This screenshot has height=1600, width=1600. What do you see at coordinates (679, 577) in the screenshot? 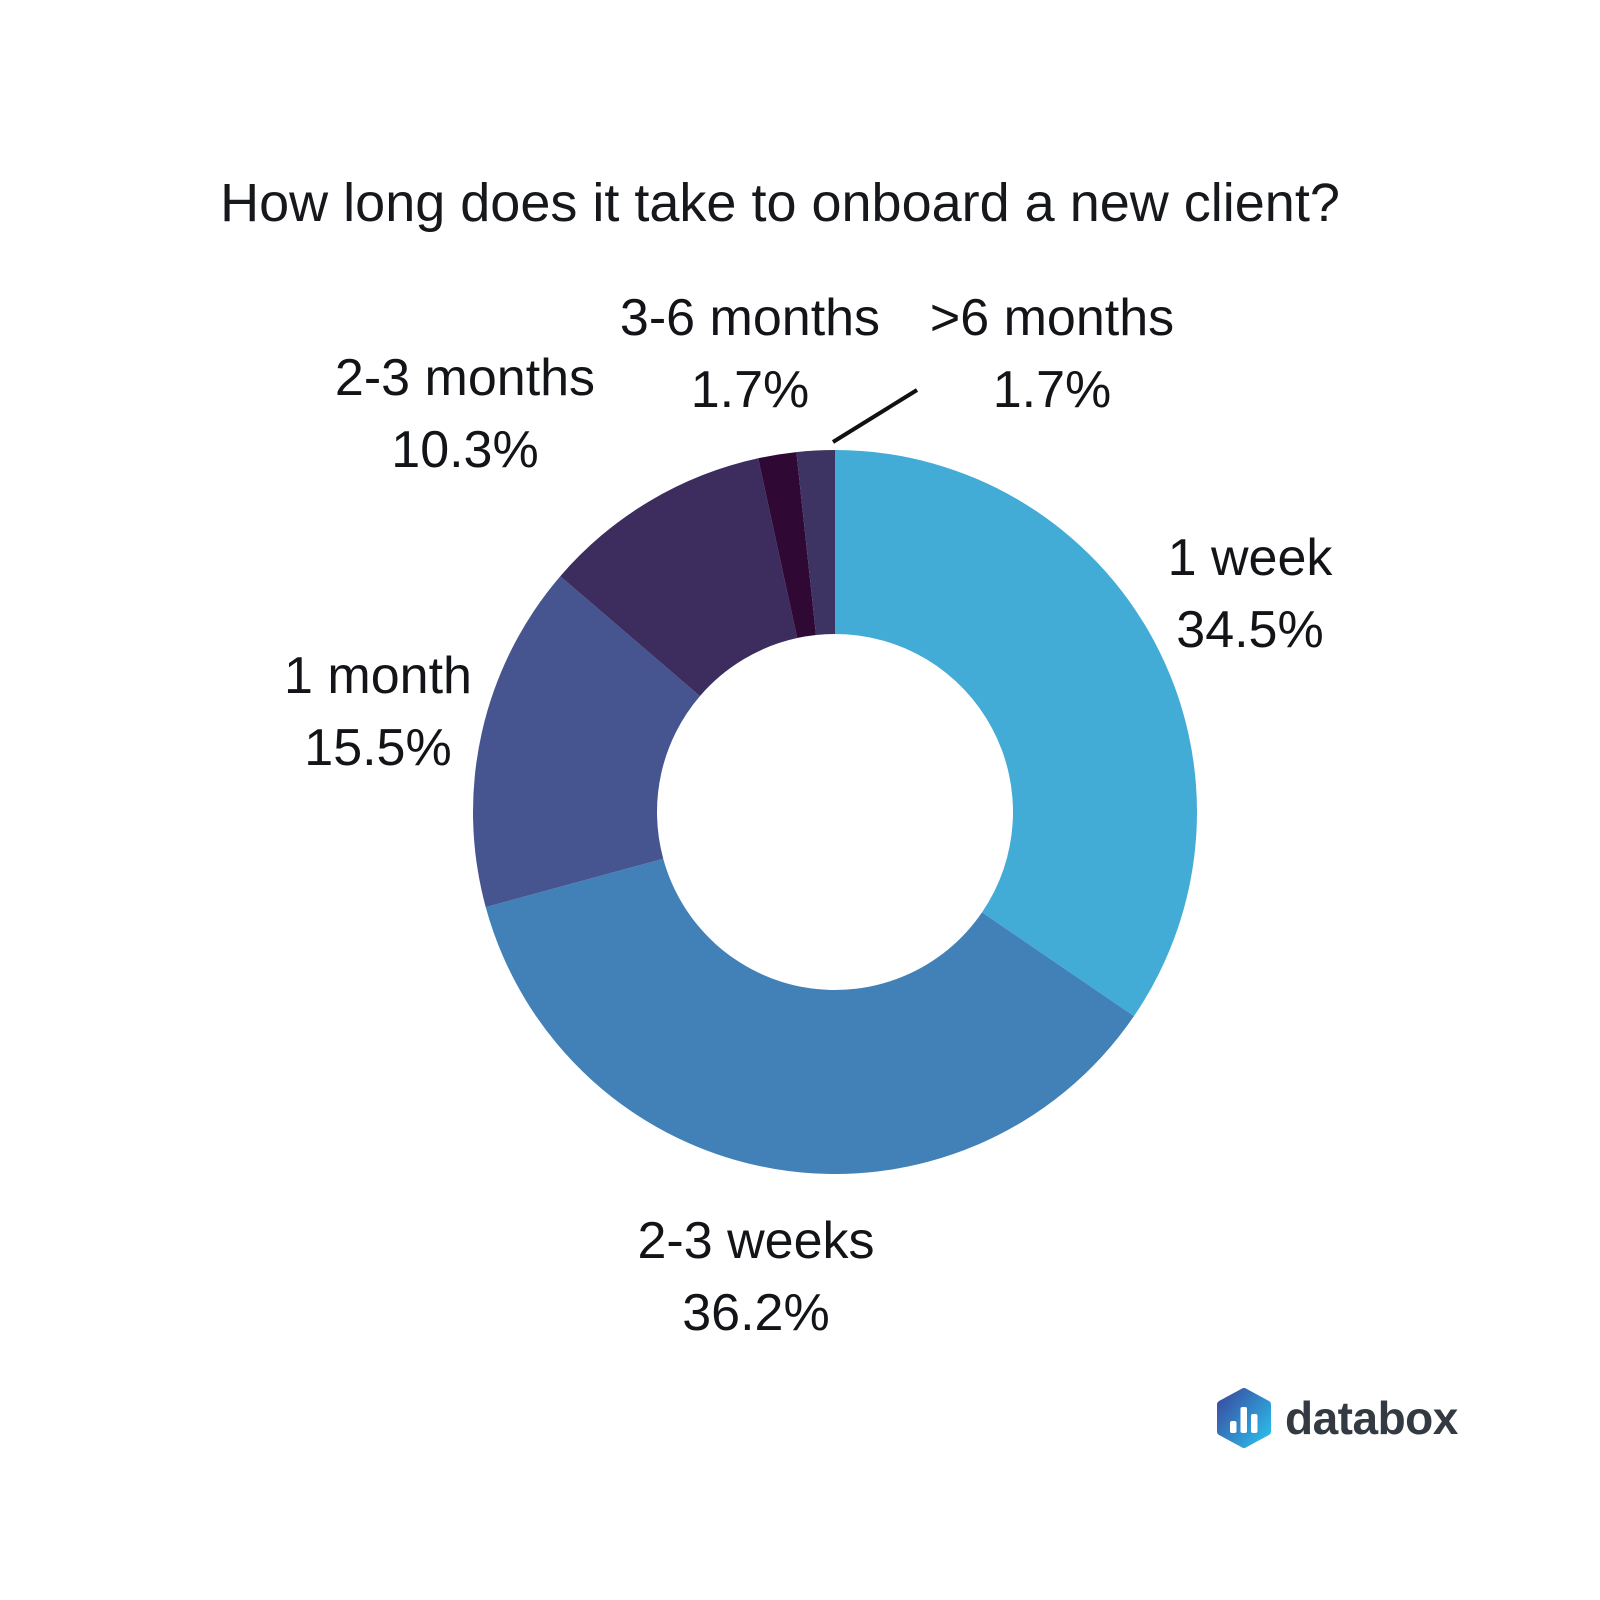
I see `slice-2-3-months` at bounding box center [679, 577].